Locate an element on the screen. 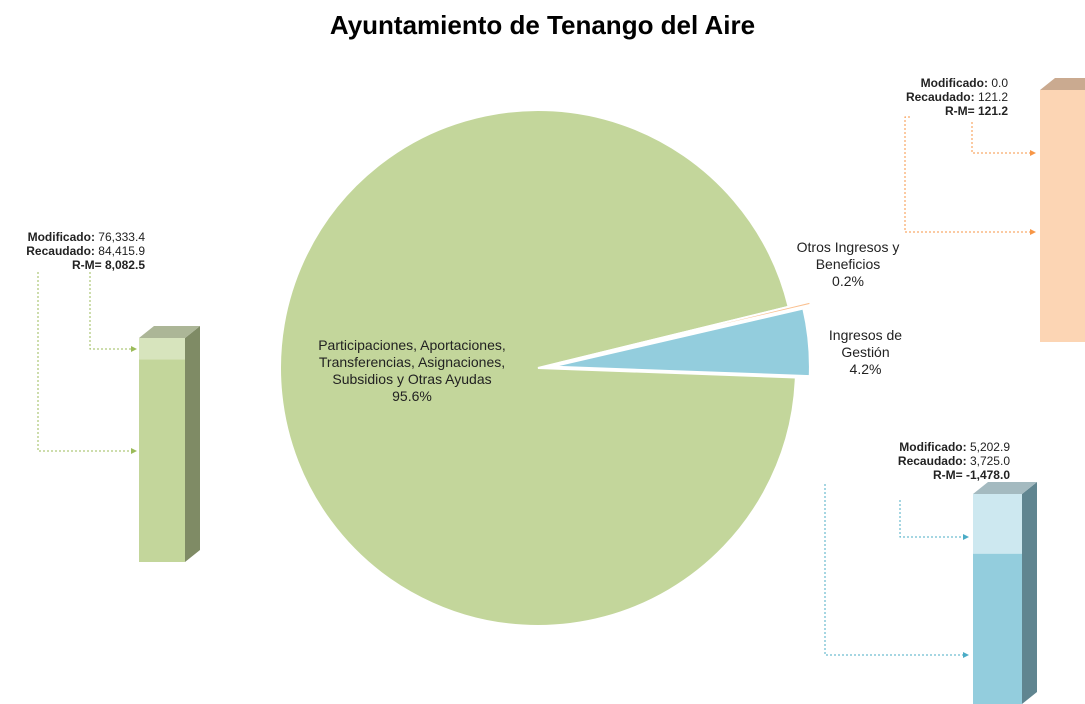 Image resolution: width=1085 pixels, height=704 pixels. detail-value: 84,415.9 is located at coordinates (121, 251).